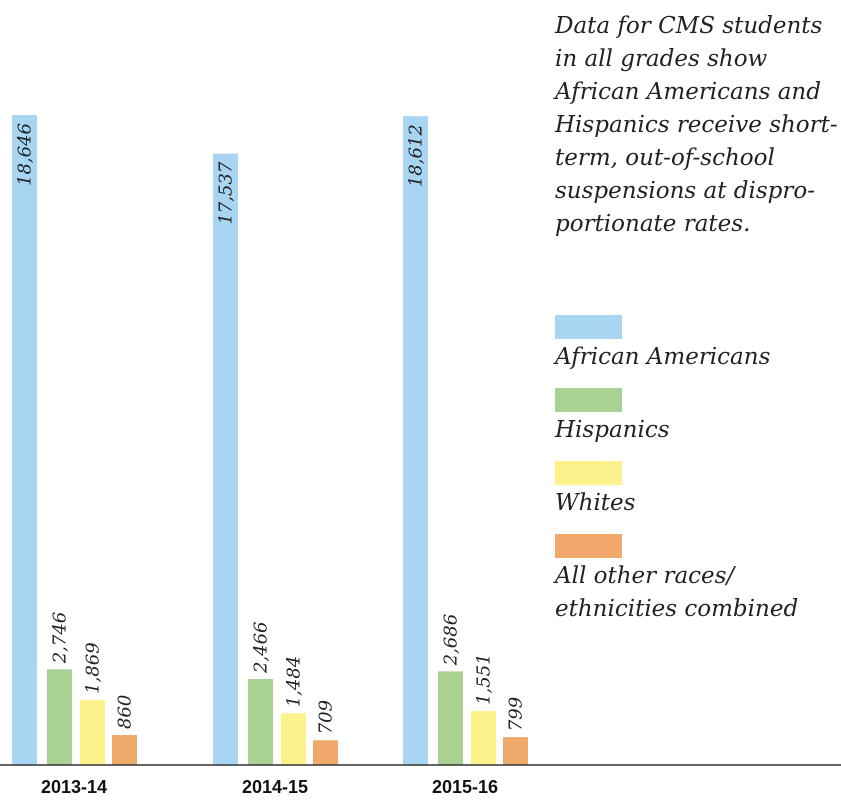 The height and width of the screenshot is (800, 841). What do you see at coordinates (226, 193) in the screenshot?
I see `data-label: 17,537` at bounding box center [226, 193].